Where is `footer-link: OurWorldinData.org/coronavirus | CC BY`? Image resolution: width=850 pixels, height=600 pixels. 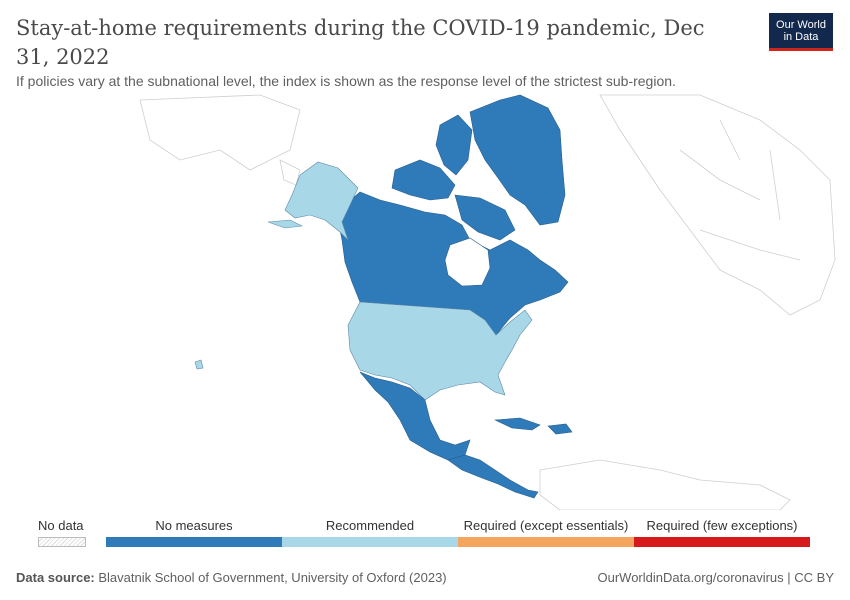 footer-link: OurWorldinData.org/coronavirus | CC BY is located at coordinates (715, 577).